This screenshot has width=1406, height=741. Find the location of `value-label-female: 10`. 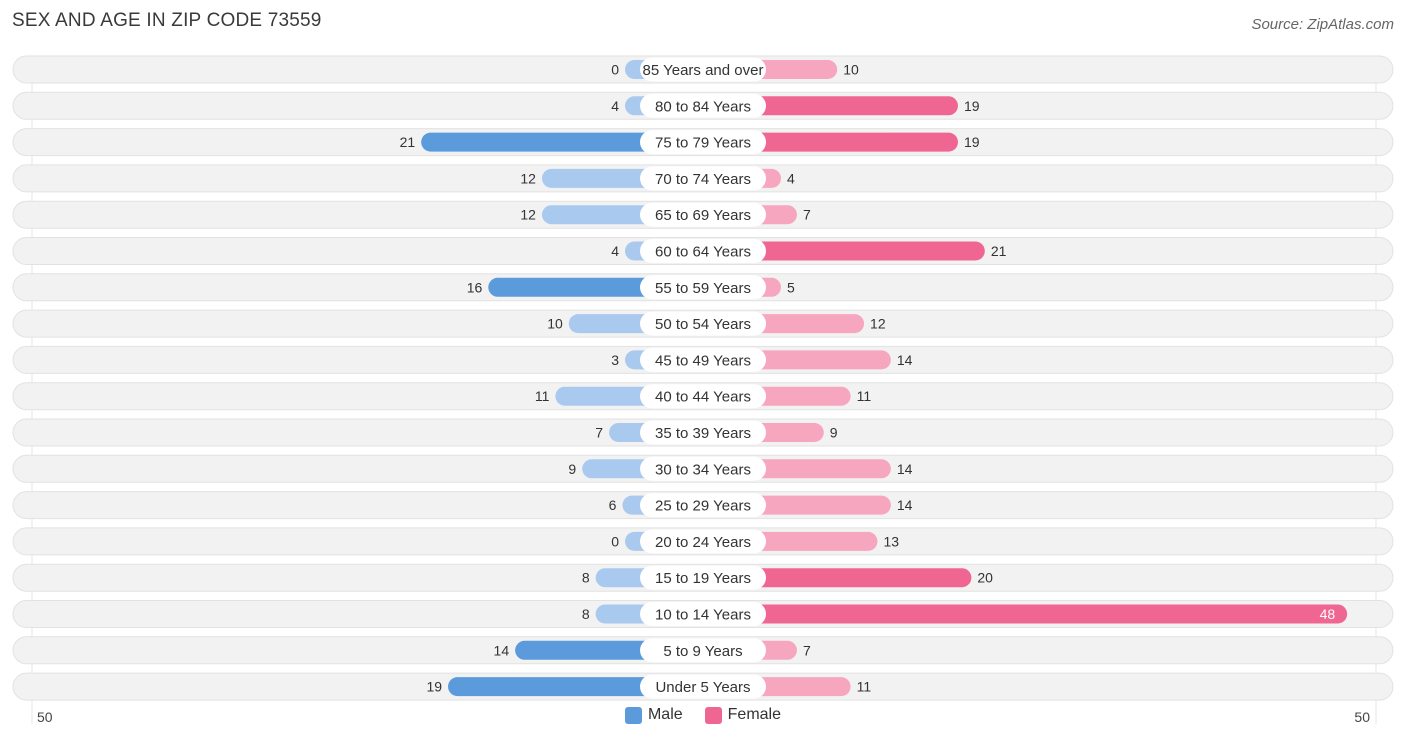

value-label-female: 10 is located at coordinates (851, 70).